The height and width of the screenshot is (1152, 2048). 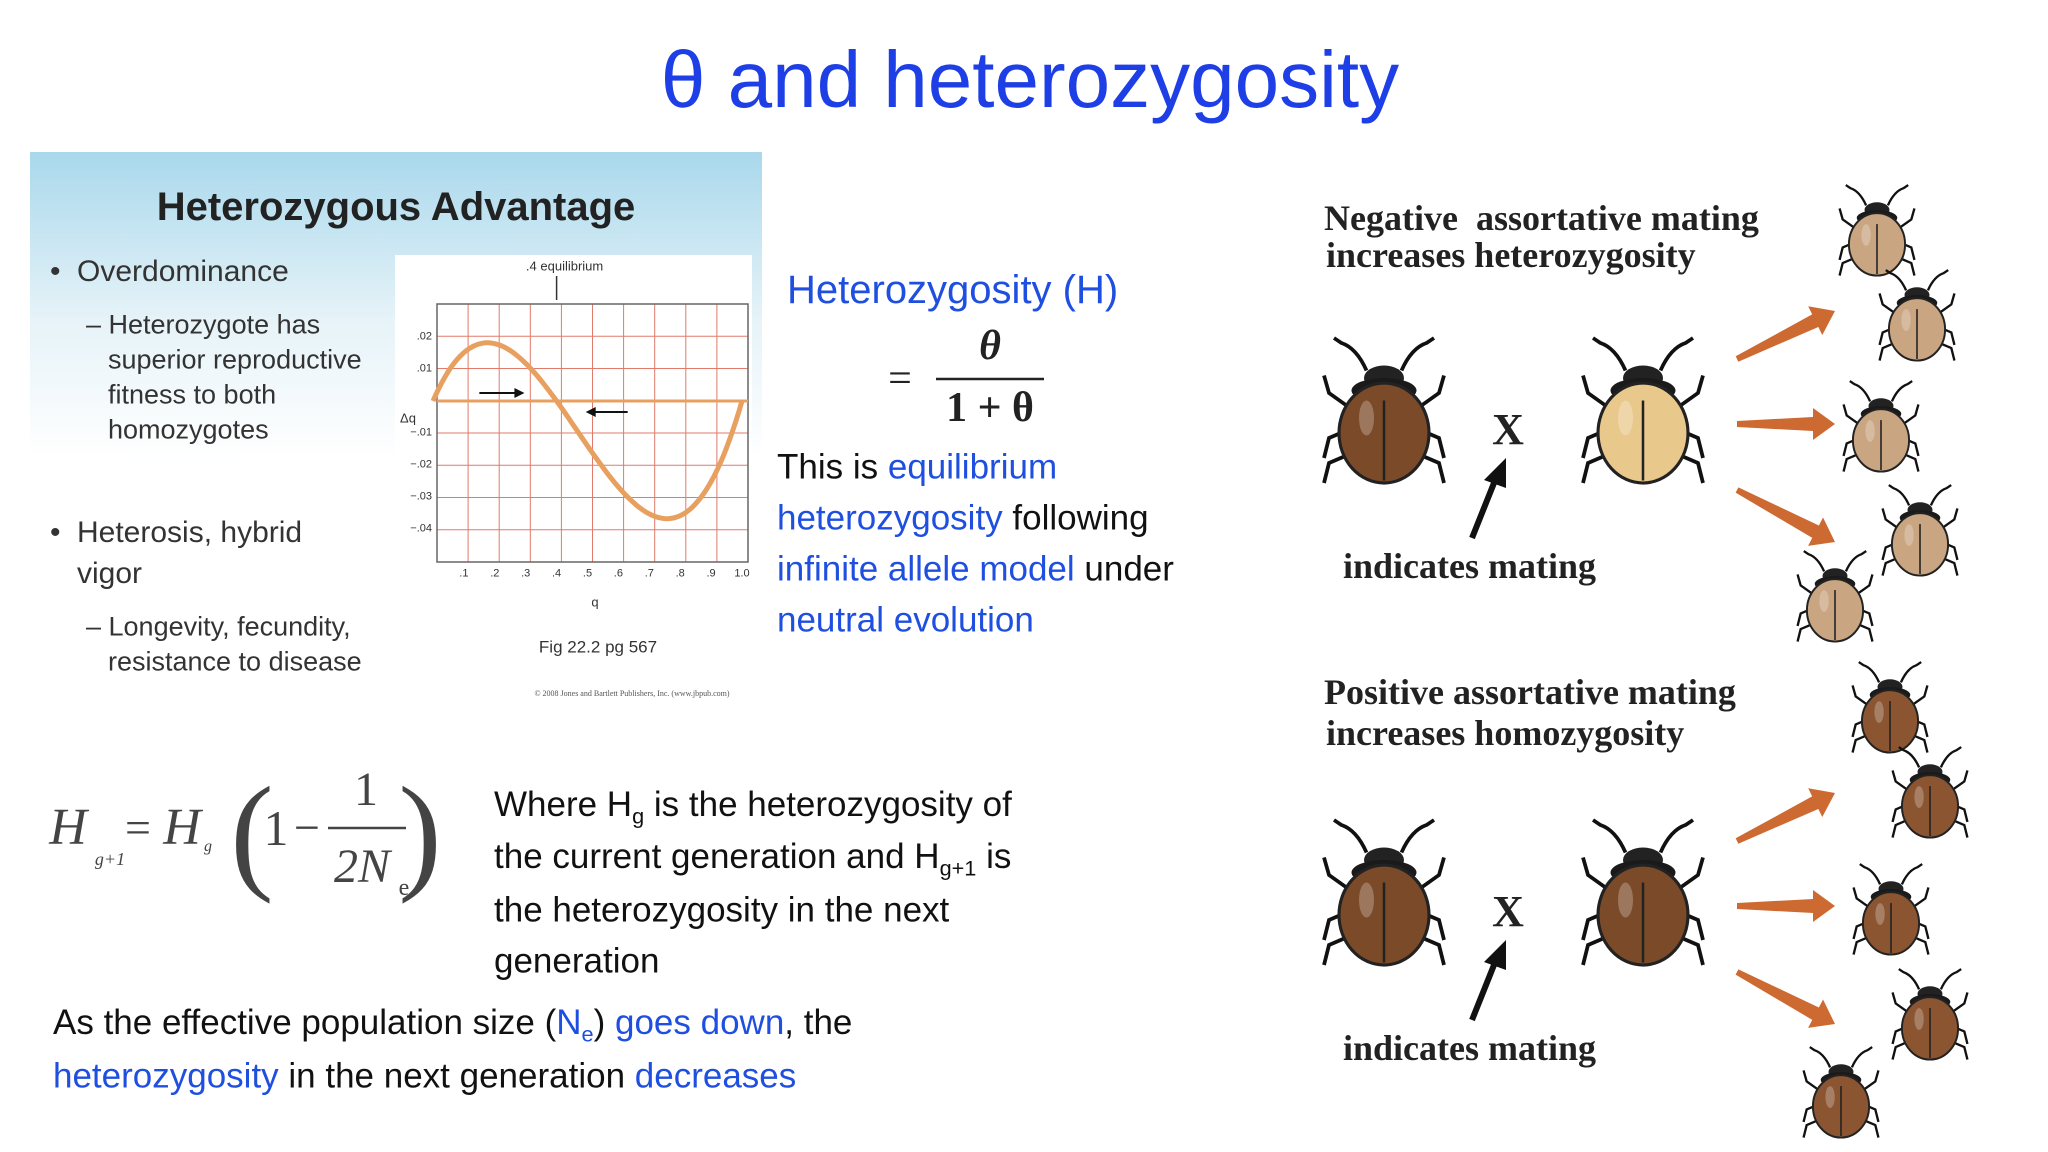 What do you see at coordinates (599, 1022) in the screenshot?
I see `text-segment: )` at bounding box center [599, 1022].